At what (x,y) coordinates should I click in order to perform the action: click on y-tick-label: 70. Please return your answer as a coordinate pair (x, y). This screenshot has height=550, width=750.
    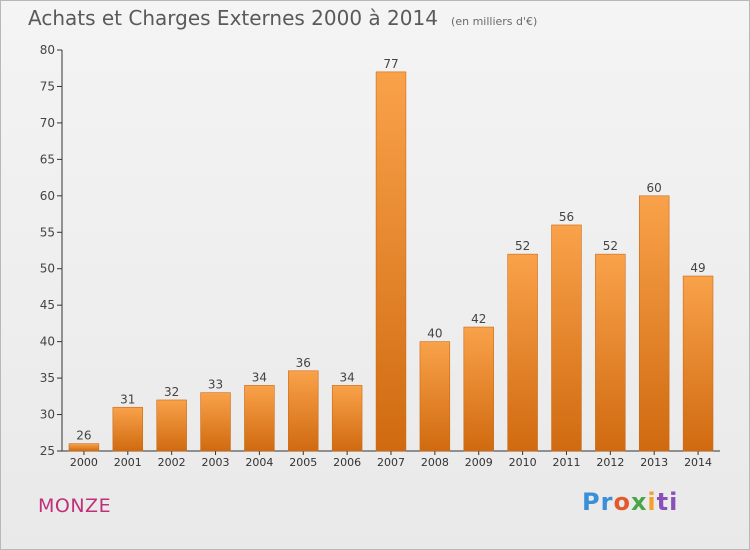
    Looking at the image, I should click on (47, 123).